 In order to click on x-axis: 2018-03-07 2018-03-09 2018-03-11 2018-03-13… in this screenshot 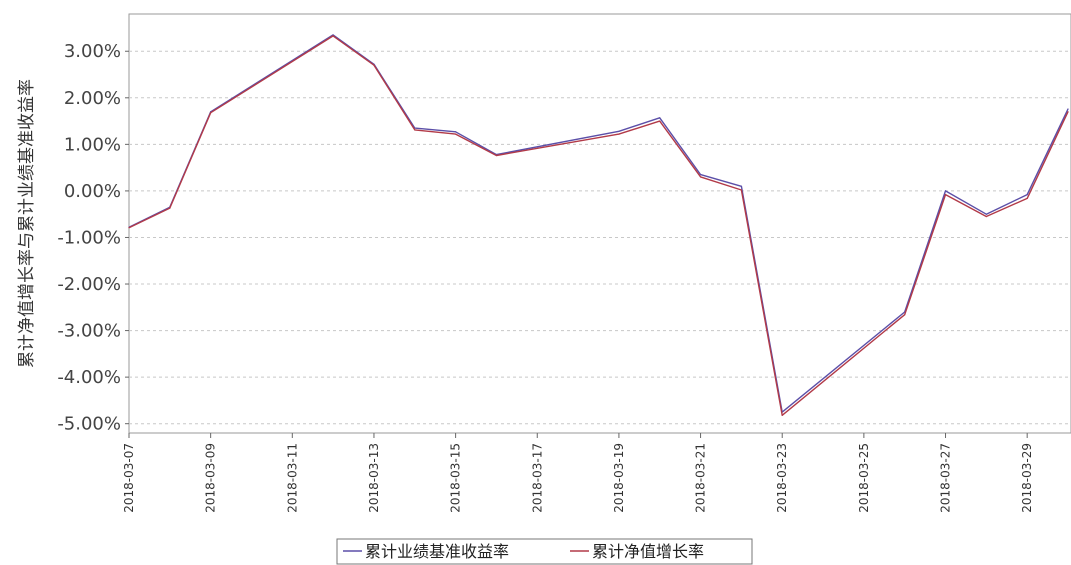, I will do `click(578, 473)`.